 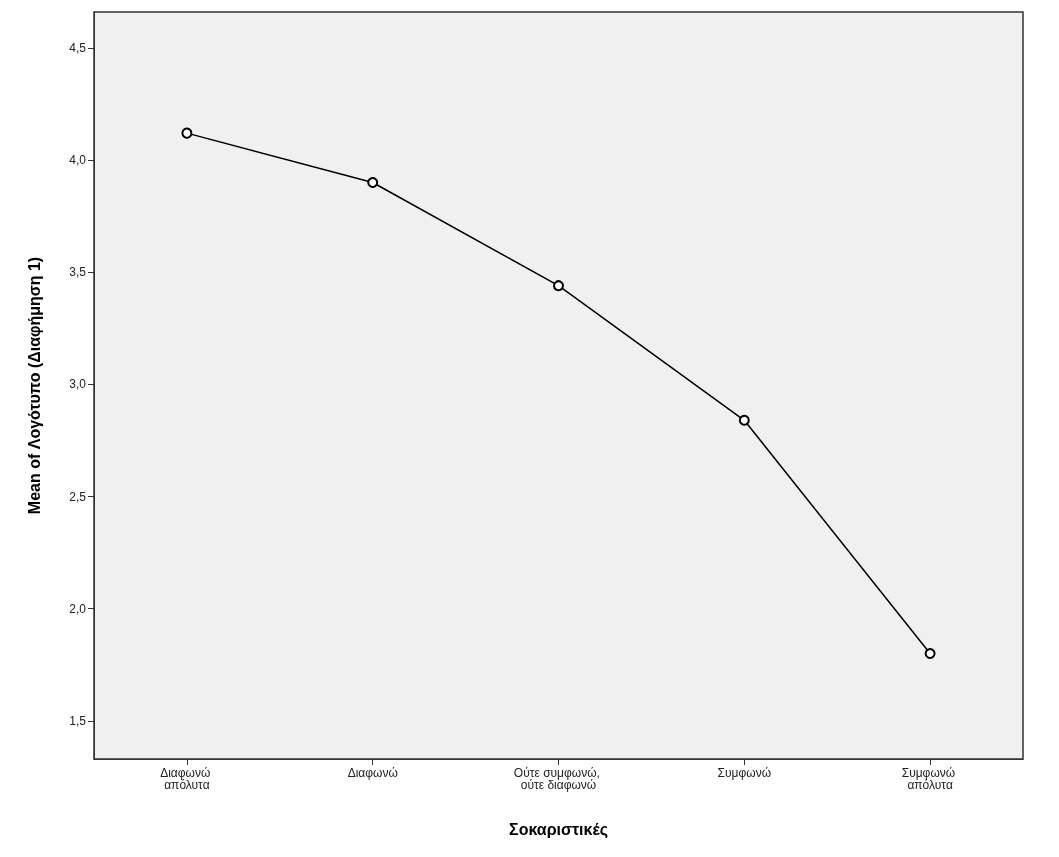 I want to click on x-tick-label: Ούτε συμφωνώ, ούτε διαφωνώ, so click(x=558, y=779).